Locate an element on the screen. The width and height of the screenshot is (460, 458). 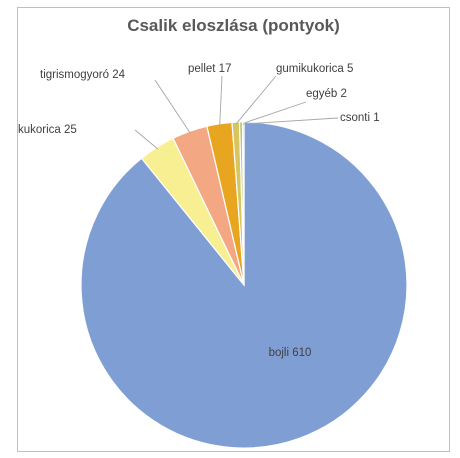
leader-line-egyéb is located at coordinates (273, 113).